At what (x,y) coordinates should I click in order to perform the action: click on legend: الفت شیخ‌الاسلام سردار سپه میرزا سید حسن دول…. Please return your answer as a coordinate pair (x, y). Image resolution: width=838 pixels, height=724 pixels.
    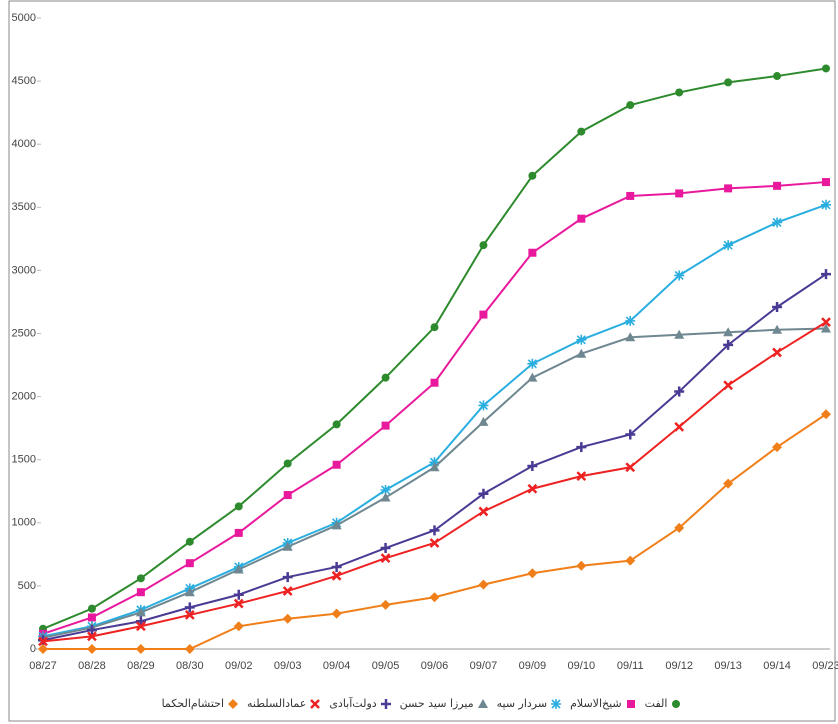
    Looking at the image, I should click on (422, 703).